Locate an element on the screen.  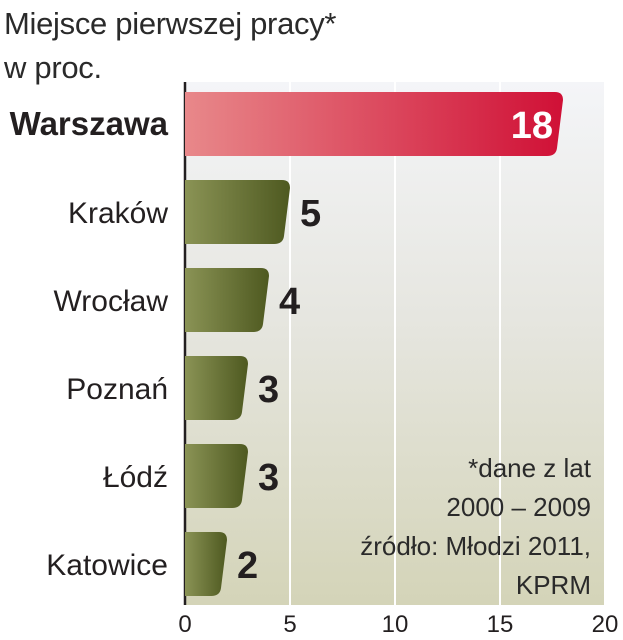
chart-title-line1: Miejsce pierwszej pracy* is located at coordinates (170, 23).